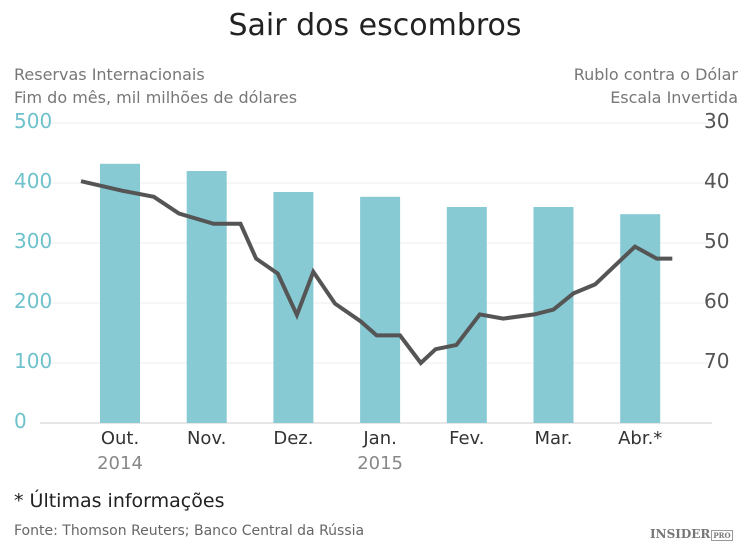  Describe the element at coordinates (33, 301) in the screenshot. I see `left-tick-label: 200` at that location.